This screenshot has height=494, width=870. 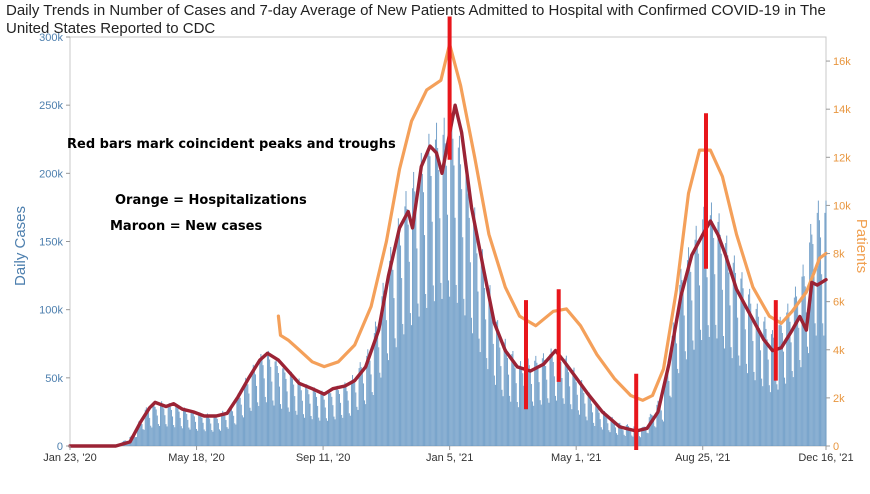 I want to click on y-right-tick-label: 8k, so click(x=839, y=255).